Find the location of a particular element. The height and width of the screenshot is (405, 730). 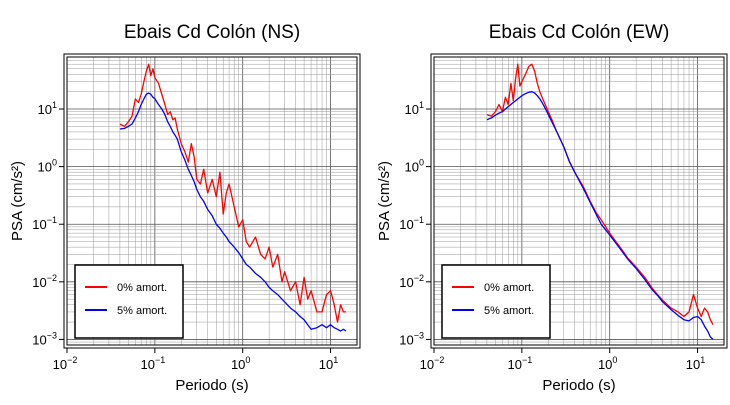

chart-title: Ebais Cd Colón (EW) is located at coordinates (579, 32).